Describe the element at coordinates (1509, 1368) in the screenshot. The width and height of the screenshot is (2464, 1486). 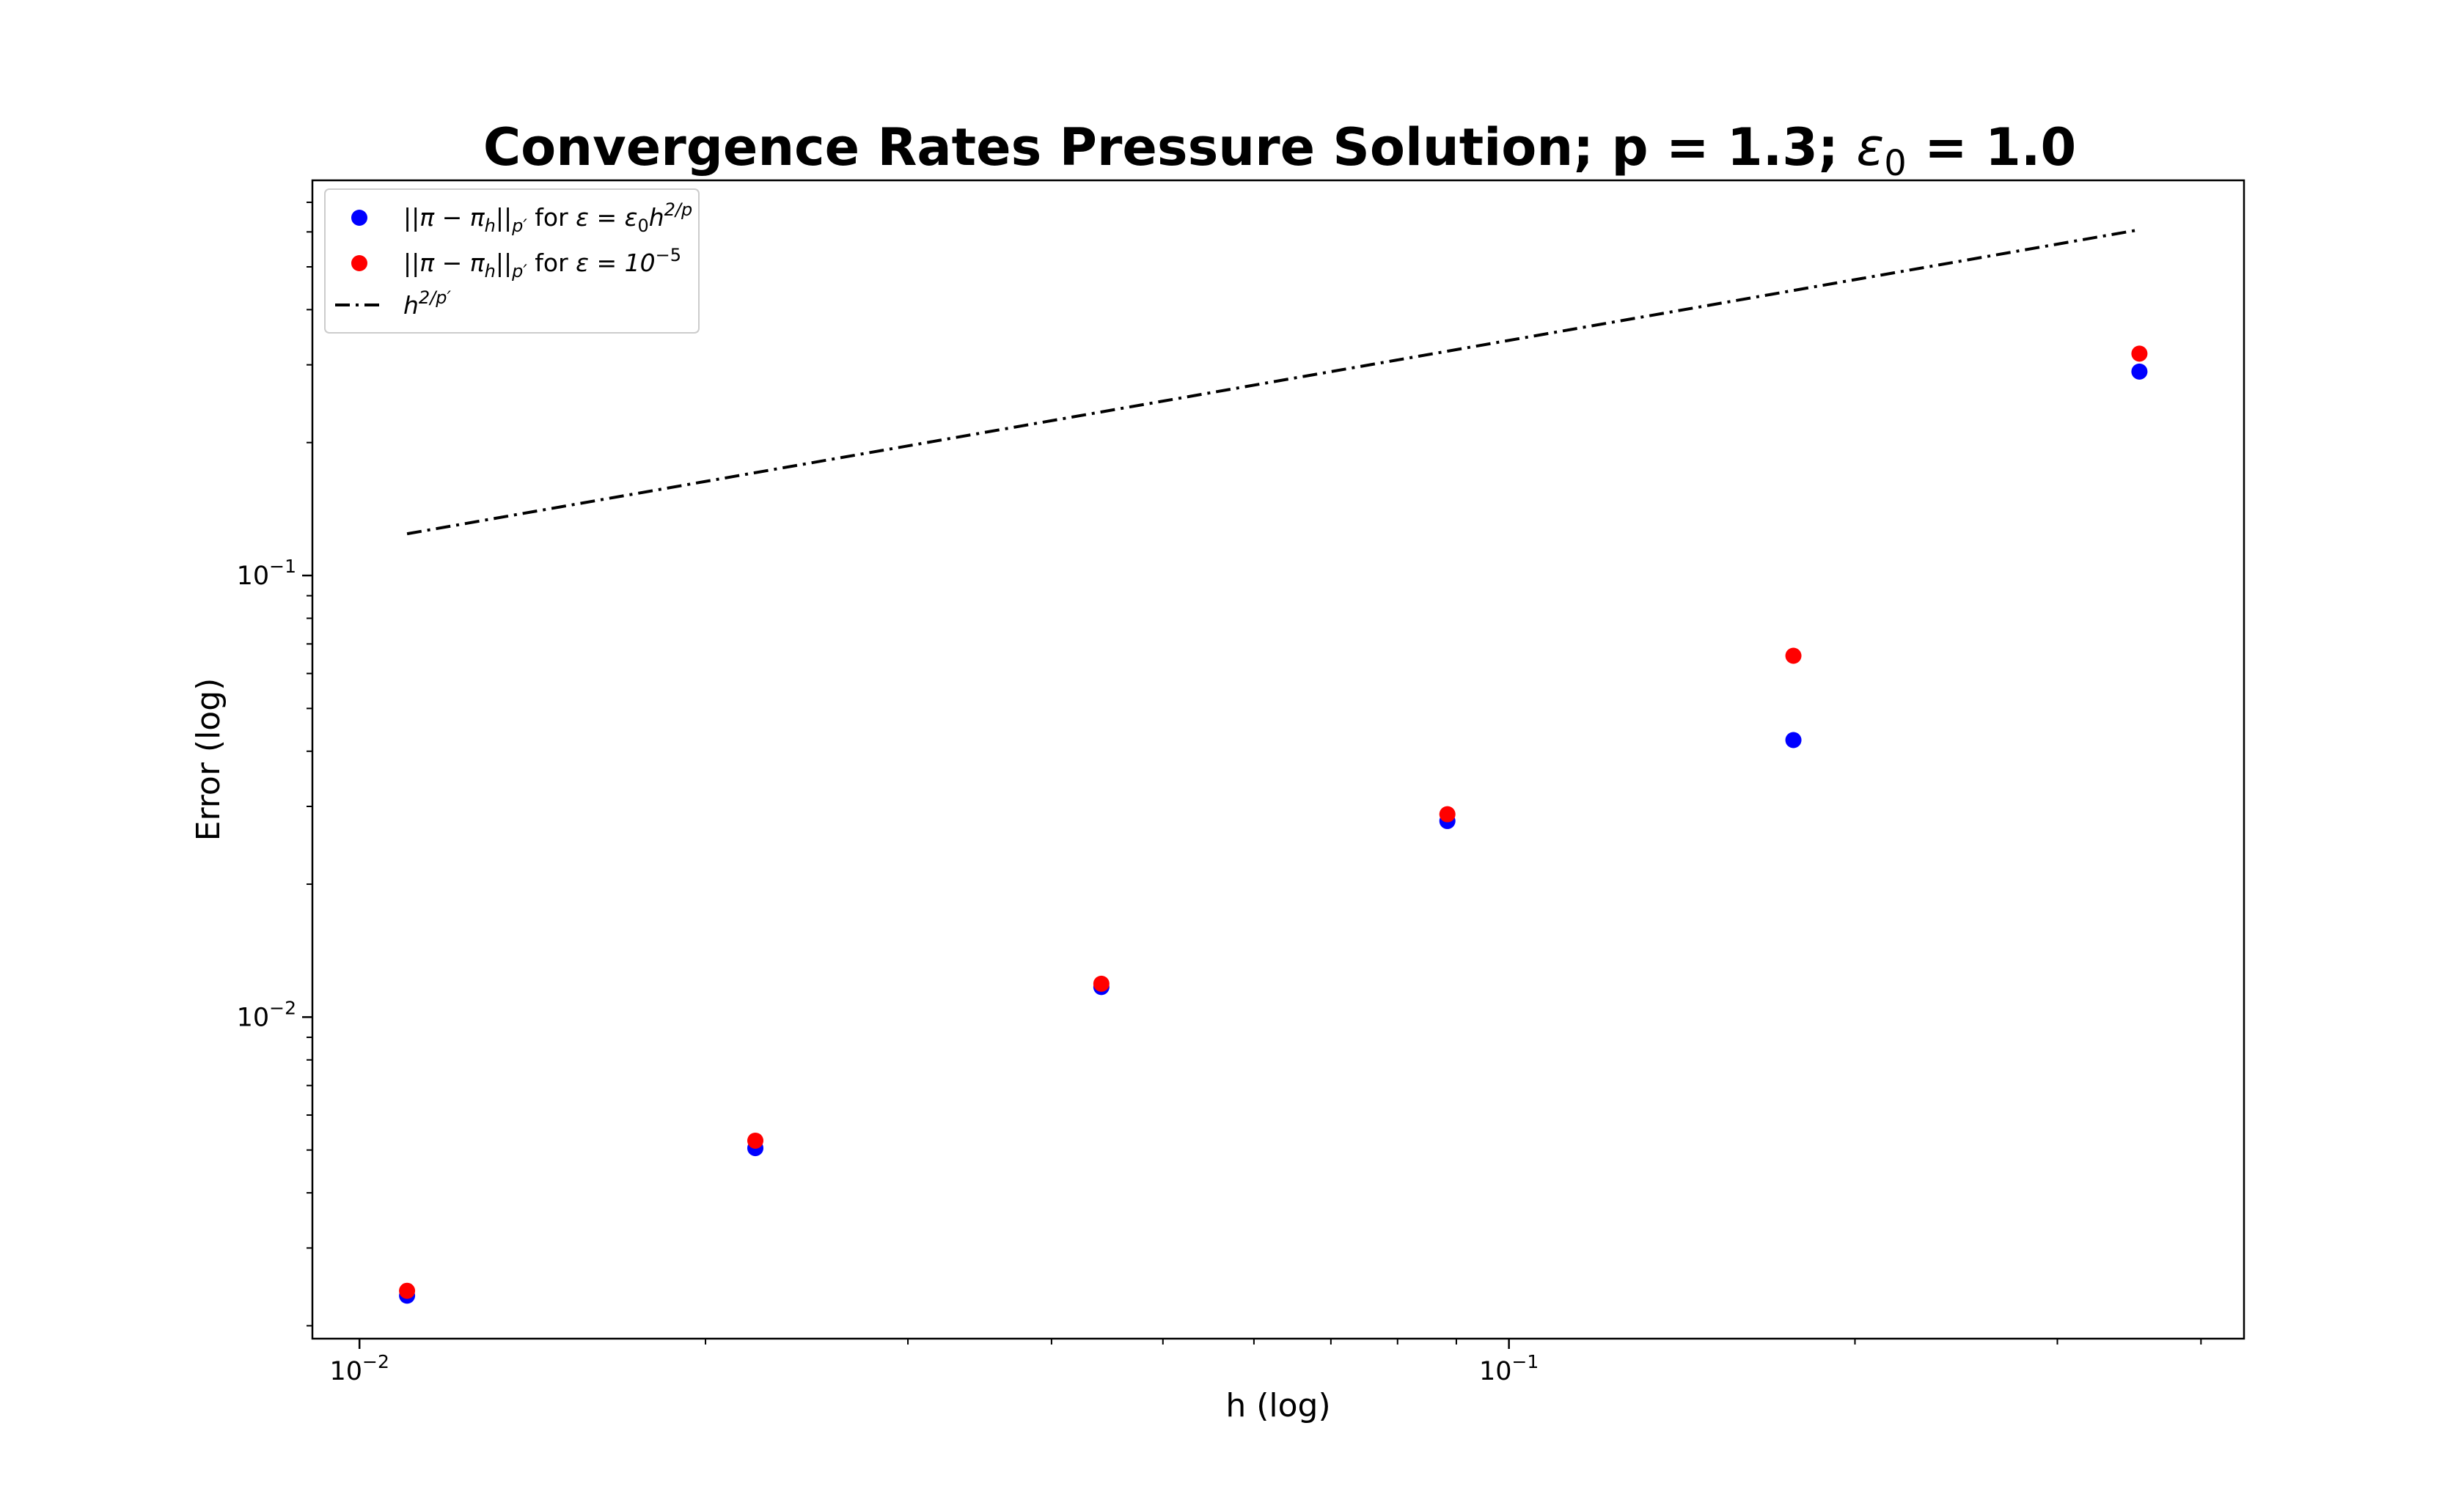
I see `x-tick-label: 10⁻¹` at that location.